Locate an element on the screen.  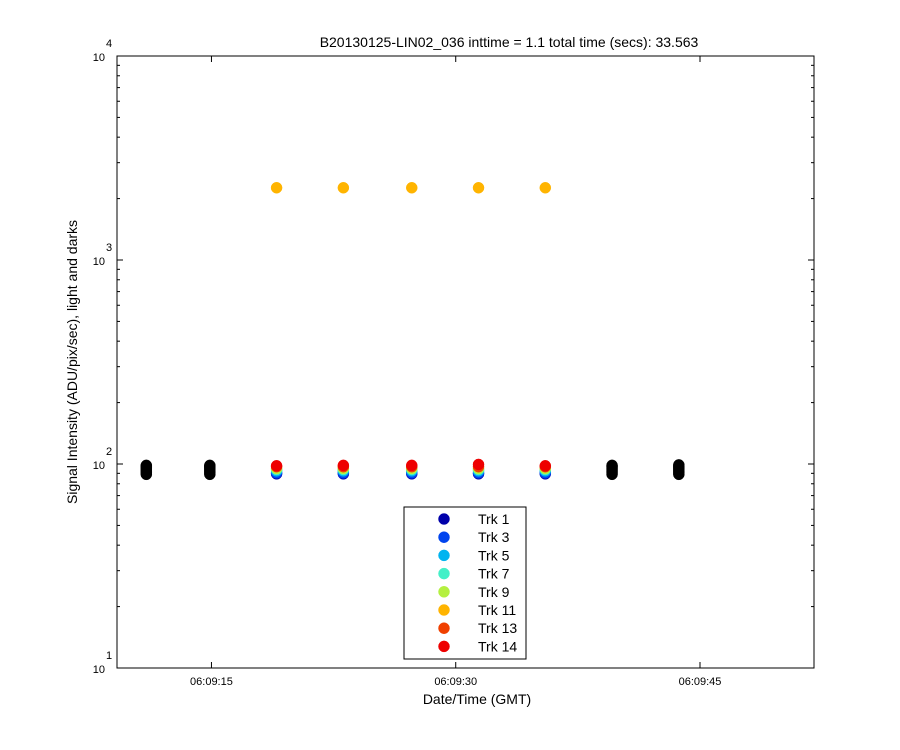
legend-label: Trk 9 is located at coordinates (494, 592).